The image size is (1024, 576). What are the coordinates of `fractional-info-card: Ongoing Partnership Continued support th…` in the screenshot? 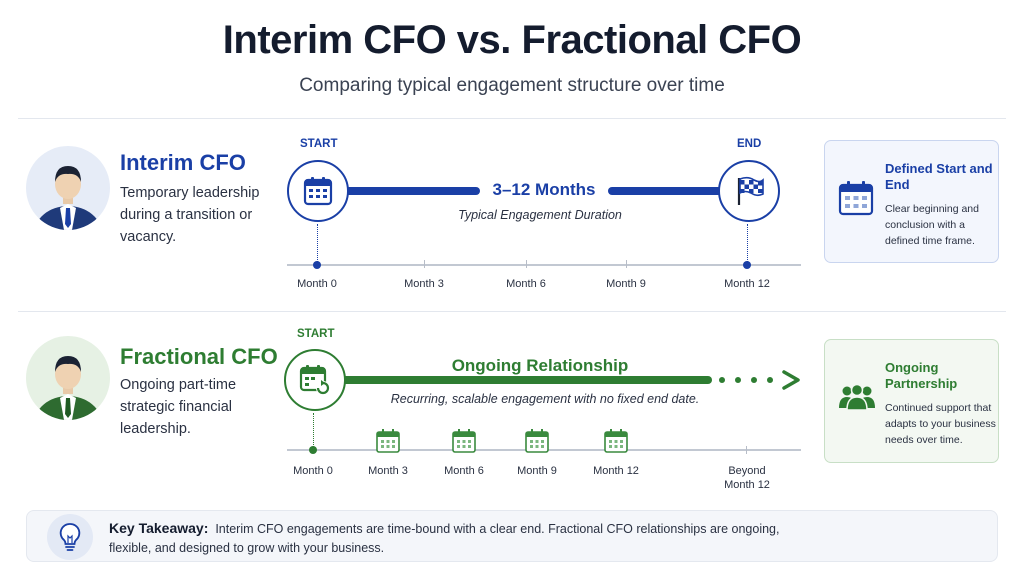 It's located at (911, 401).